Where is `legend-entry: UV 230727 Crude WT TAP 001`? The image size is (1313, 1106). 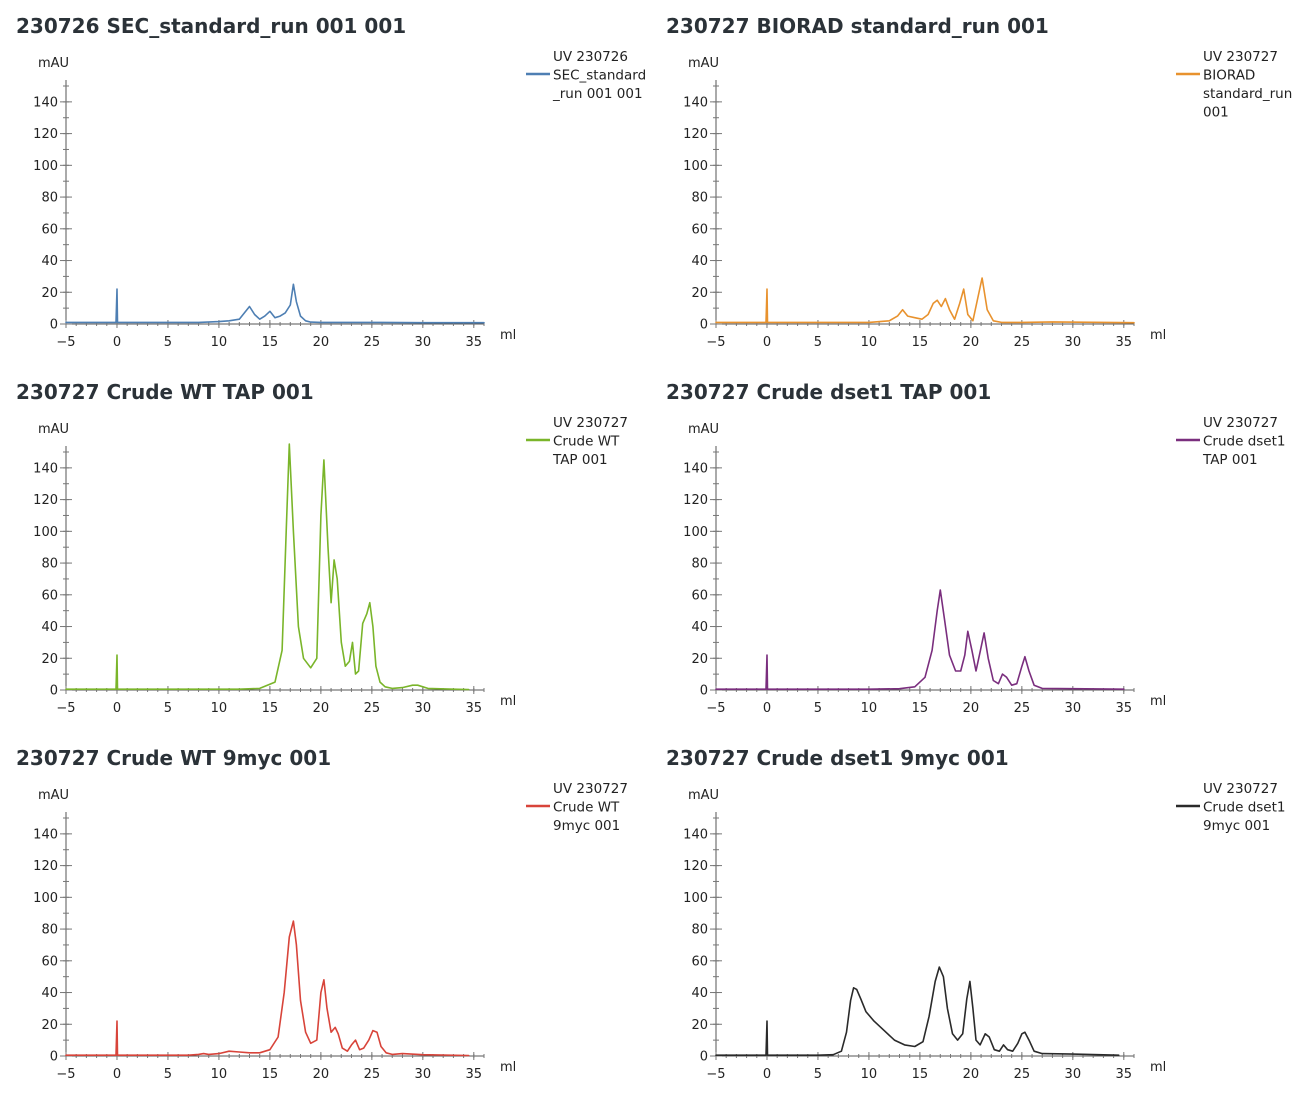
legend-entry: UV 230727 Crude WT TAP 001 is located at coordinates (590, 441).